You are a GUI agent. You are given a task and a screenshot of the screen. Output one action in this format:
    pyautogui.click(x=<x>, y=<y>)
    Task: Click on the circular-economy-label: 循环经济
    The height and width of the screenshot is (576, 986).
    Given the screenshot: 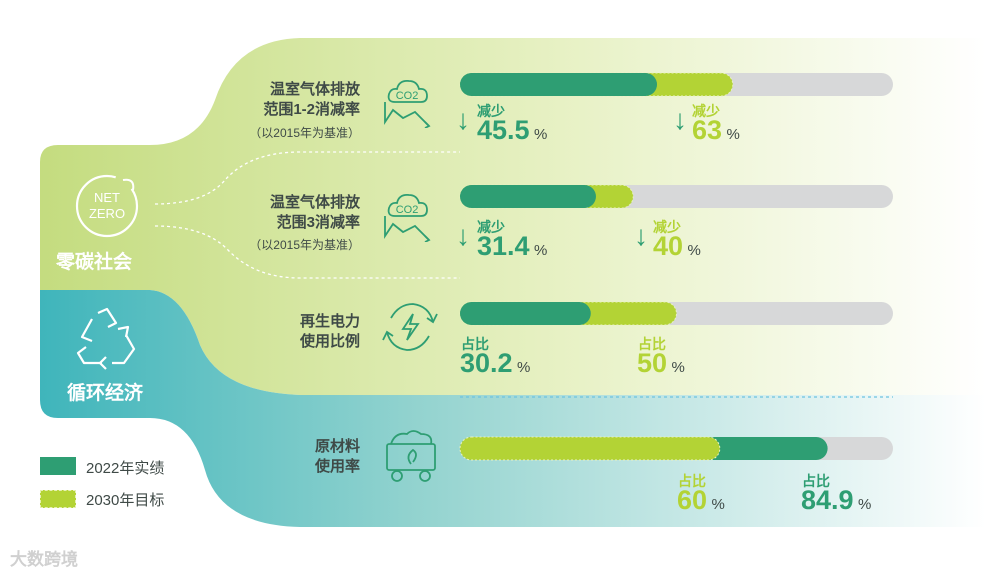 What is the action you would take?
    pyautogui.click(x=105, y=393)
    